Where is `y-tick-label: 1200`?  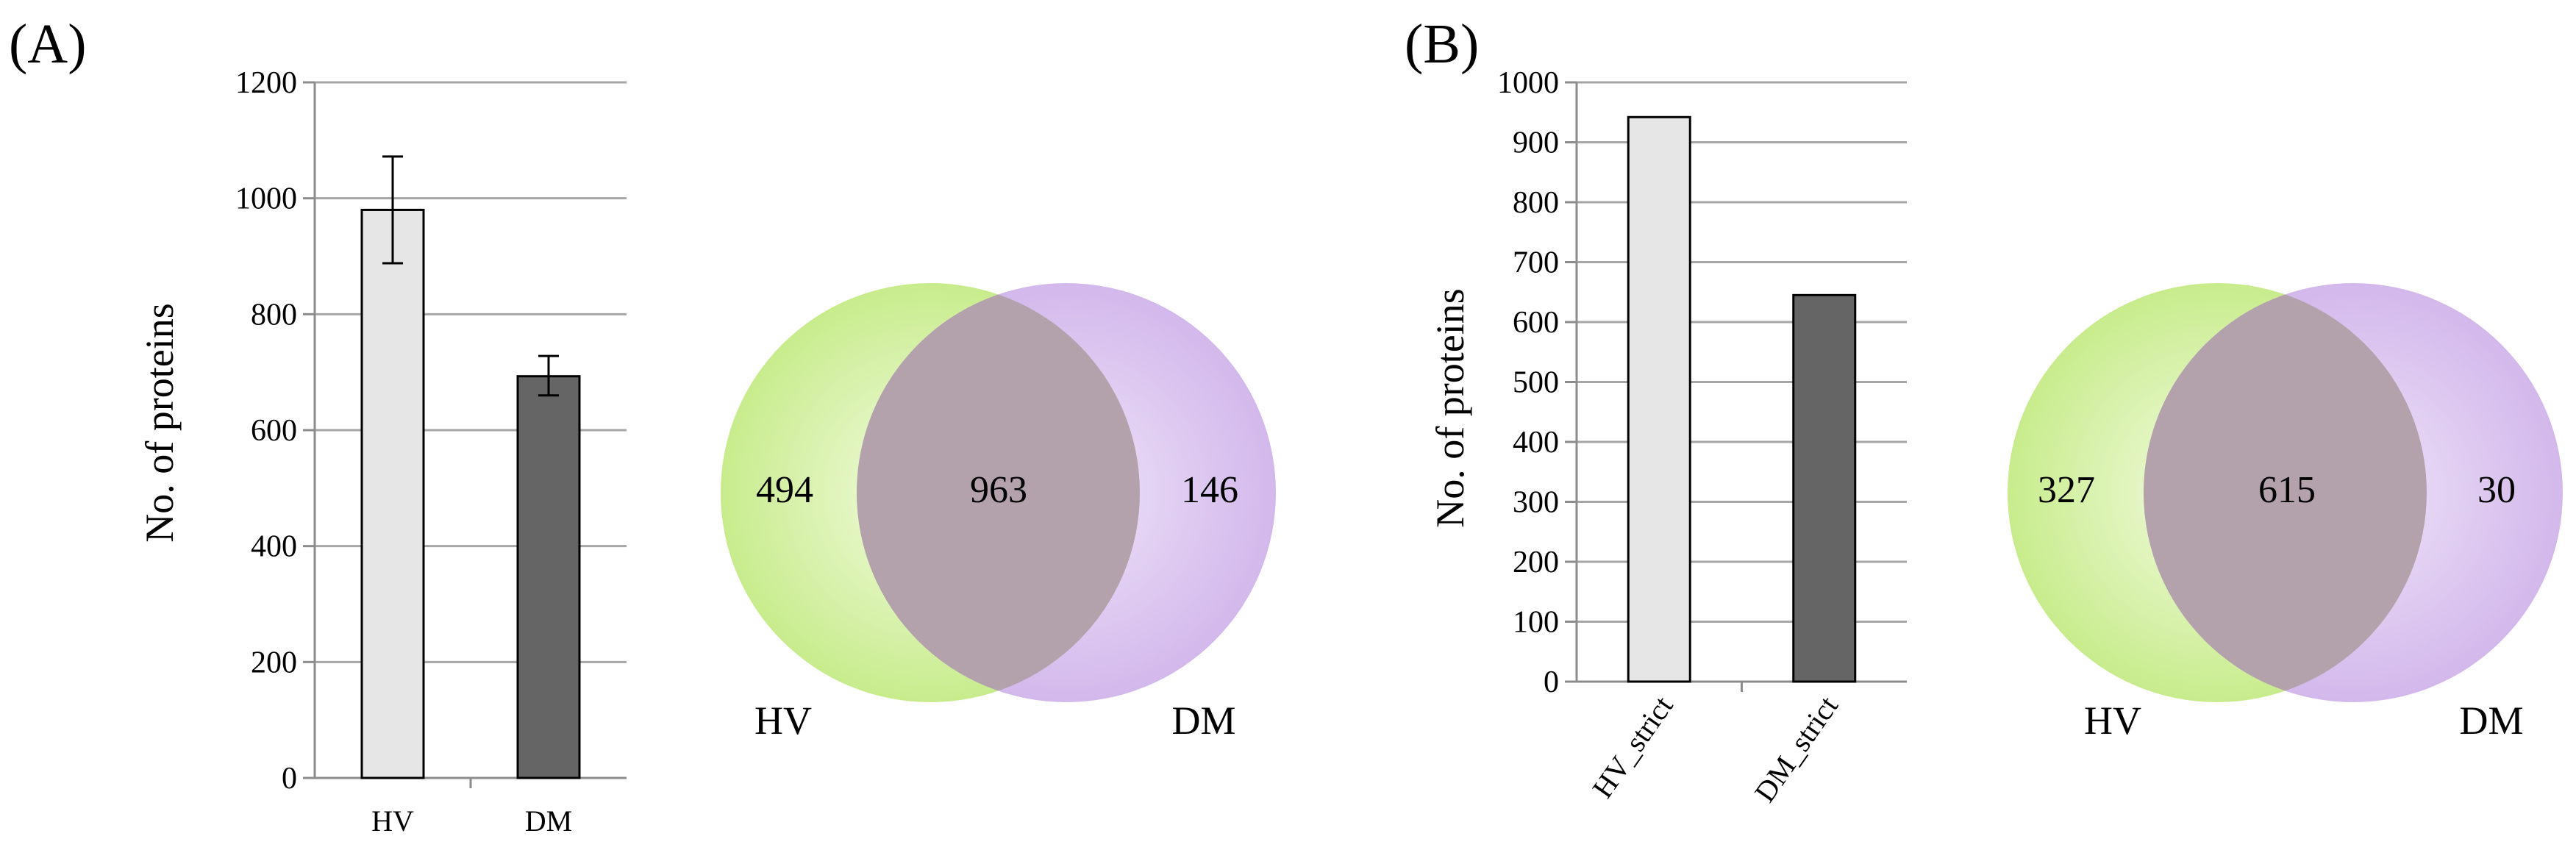 y-tick-label: 1200 is located at coordinates (266, 83).